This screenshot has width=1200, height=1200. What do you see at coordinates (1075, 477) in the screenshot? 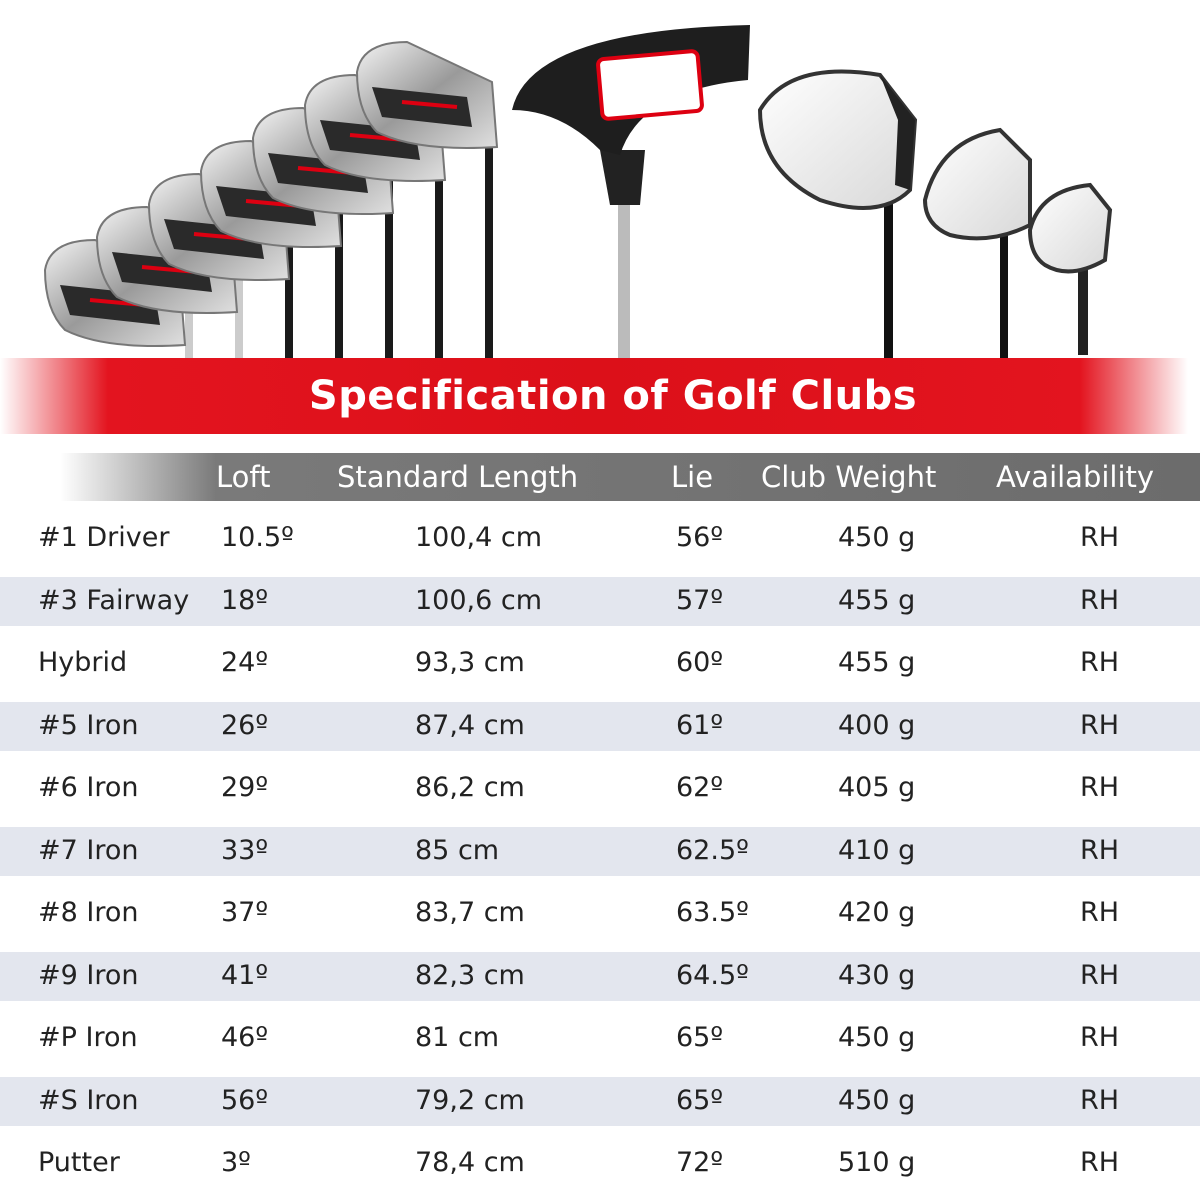
I see `column-header-availability: Availability` at bounding box center [1075, 477].